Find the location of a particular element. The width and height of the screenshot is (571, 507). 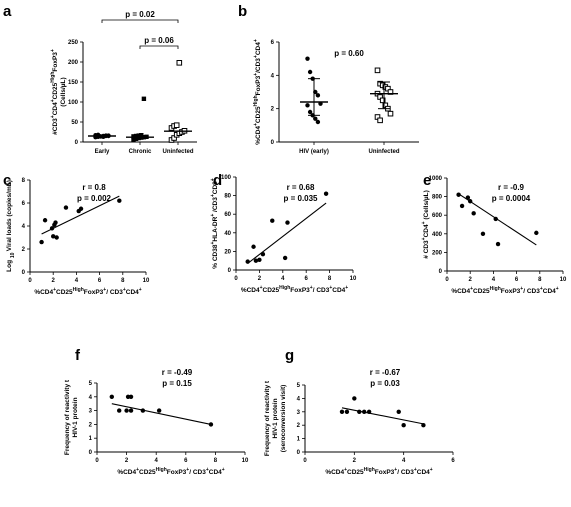

y-axis-label: # CD3+CD4+ (Cells/µL) is located at coordinates (425, 224).